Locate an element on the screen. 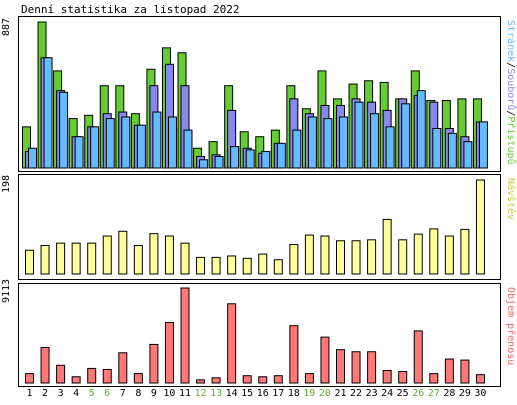 The height and width of the screenshot is (405, 517). x-tick-day-5: 5 is located at coordinates (91, 393).